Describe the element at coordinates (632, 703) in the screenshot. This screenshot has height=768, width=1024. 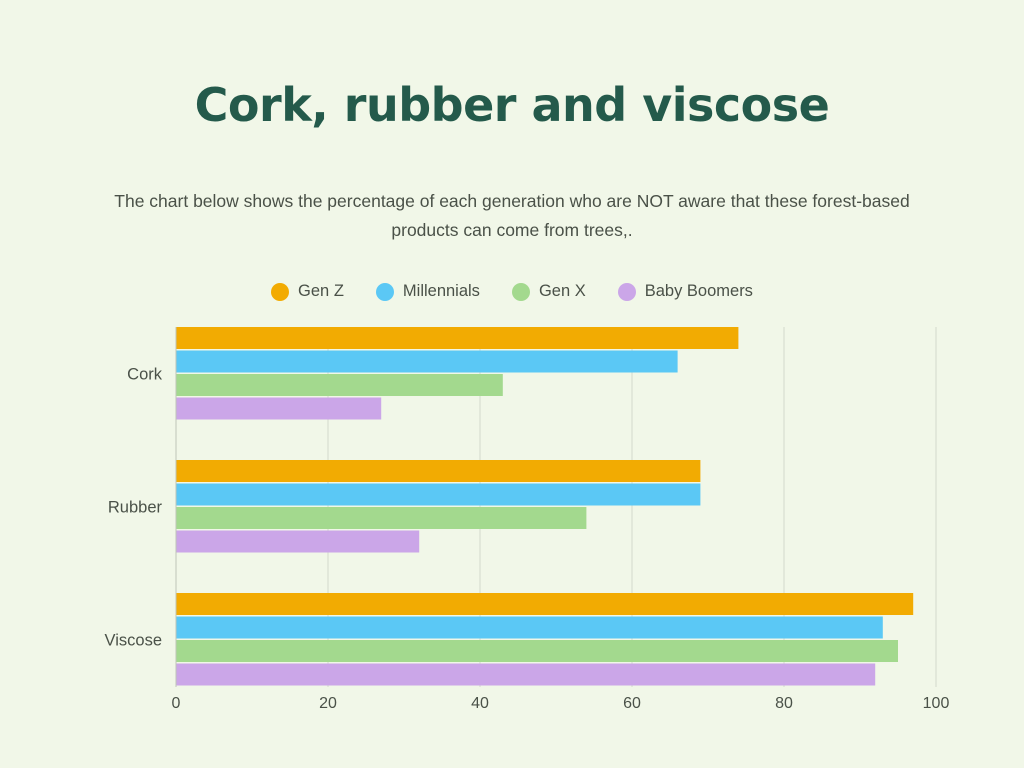
I see `x-tick-label: 60` at that location.